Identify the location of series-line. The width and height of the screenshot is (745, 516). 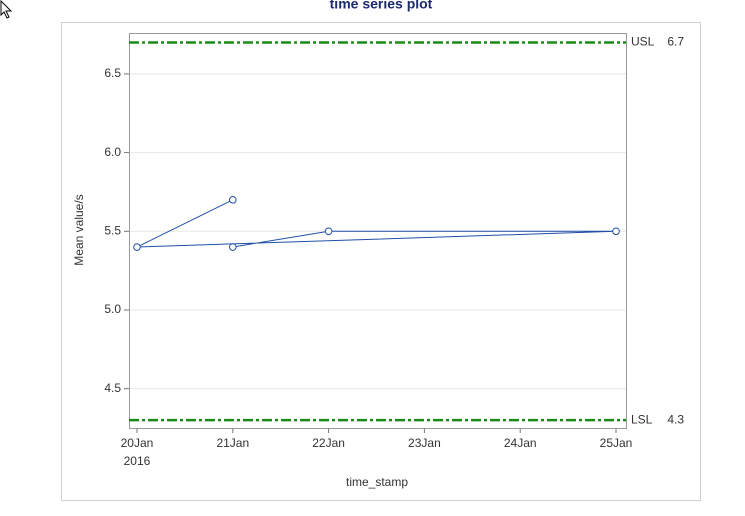
(376, 223).